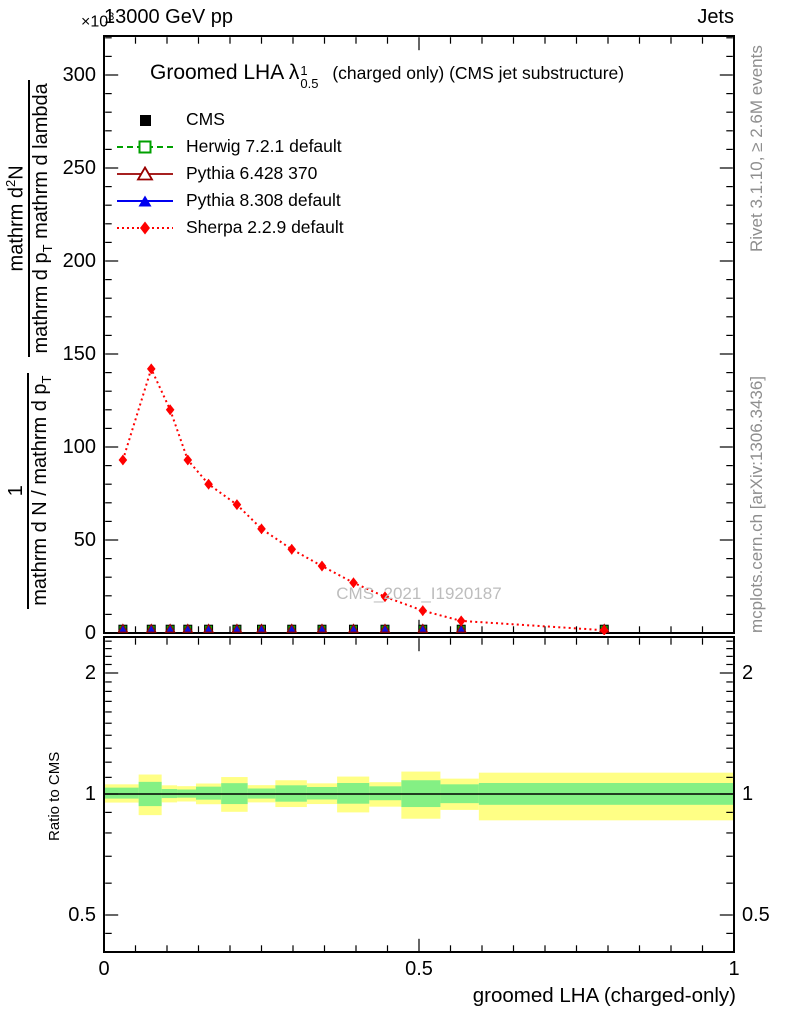  Describe the element at coordinates (205, 119) in the screenshot. I see `legend-item-label: CMS` at that location.